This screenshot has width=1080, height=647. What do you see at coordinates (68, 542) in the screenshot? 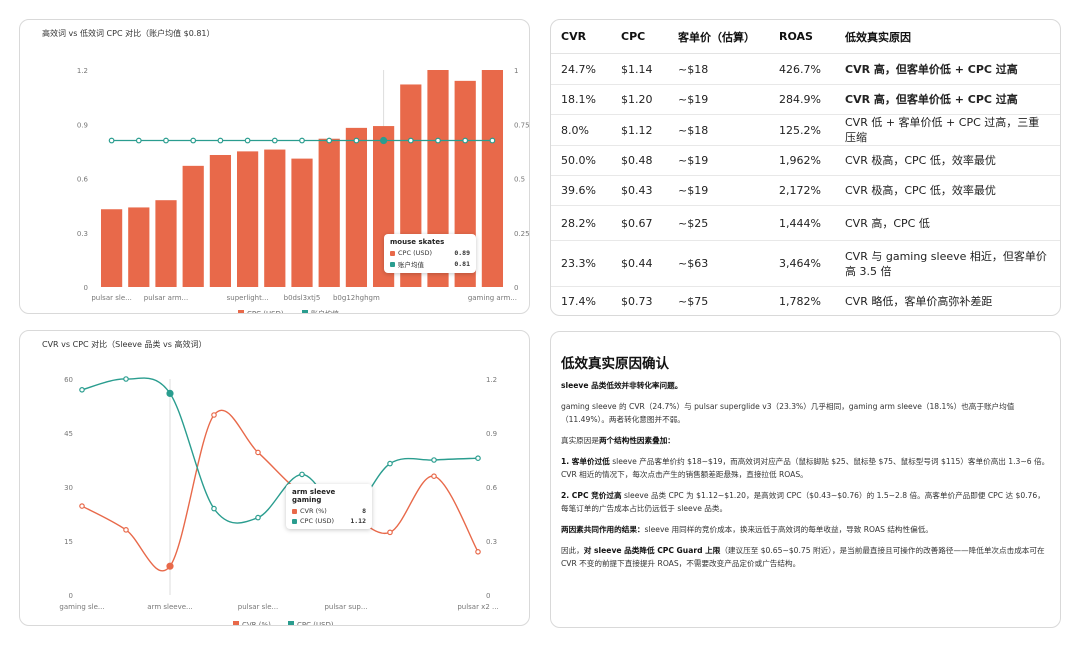
I see `y-tick-label: 15` at bounding box center [68, 542].